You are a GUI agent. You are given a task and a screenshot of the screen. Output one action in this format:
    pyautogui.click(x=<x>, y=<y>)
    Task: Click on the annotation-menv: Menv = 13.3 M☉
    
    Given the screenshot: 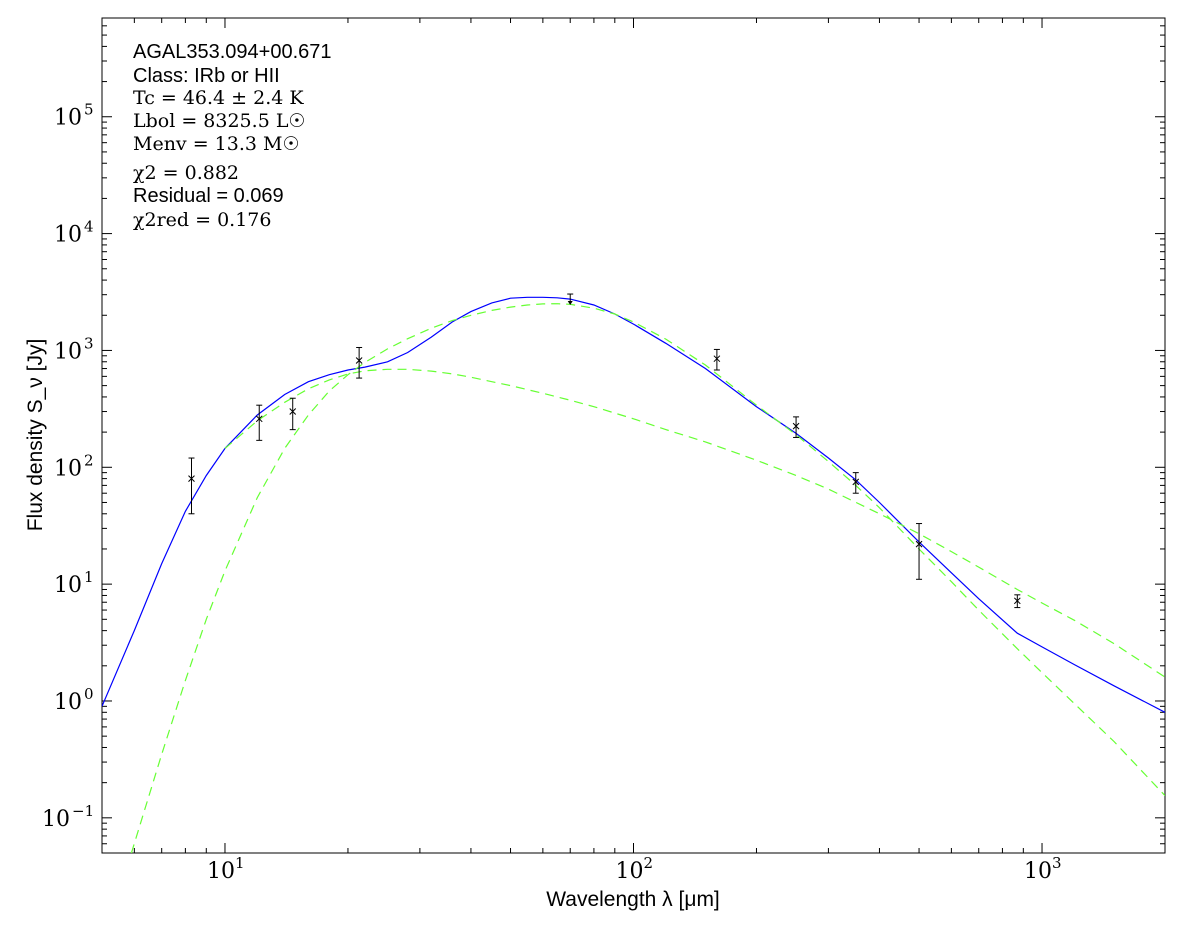 What is the action you would take?
    pyautogui.click(x=216, y=144)
    